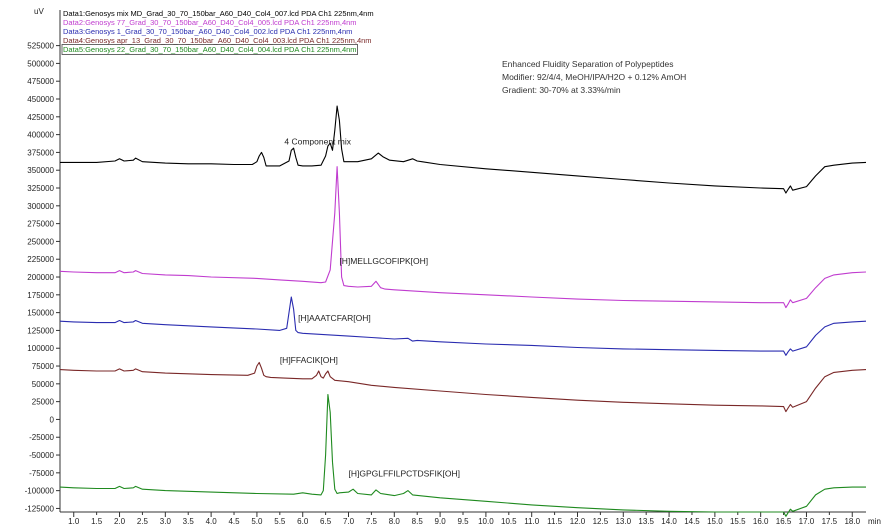  I want to click on x-tick-label: 10.5, so click(509, 521).